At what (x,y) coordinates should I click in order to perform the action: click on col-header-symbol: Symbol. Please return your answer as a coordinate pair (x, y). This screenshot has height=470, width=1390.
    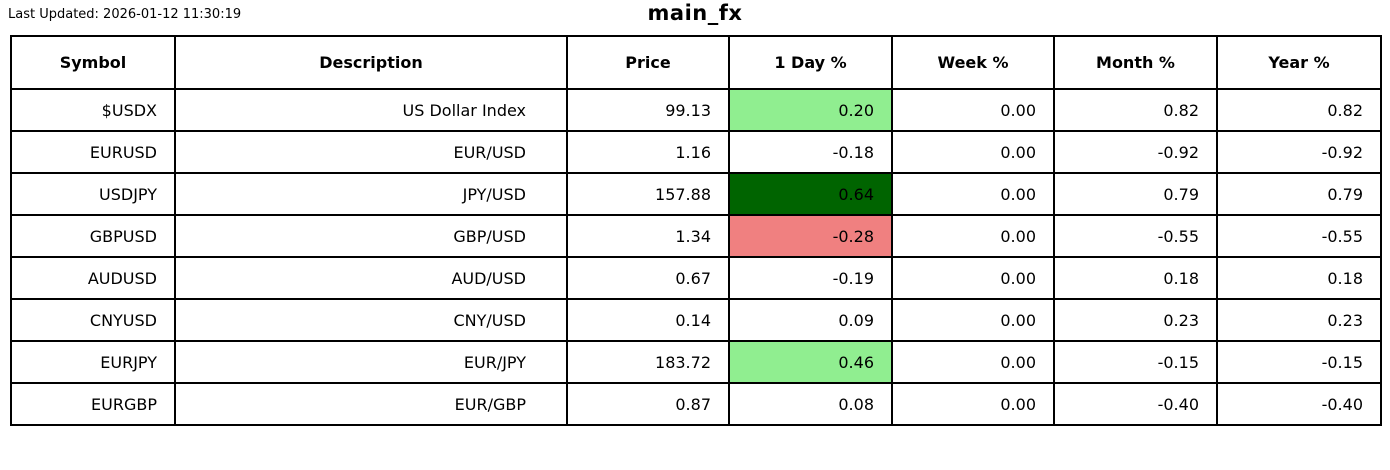
    Looking at the image, I should click on (93, 62).